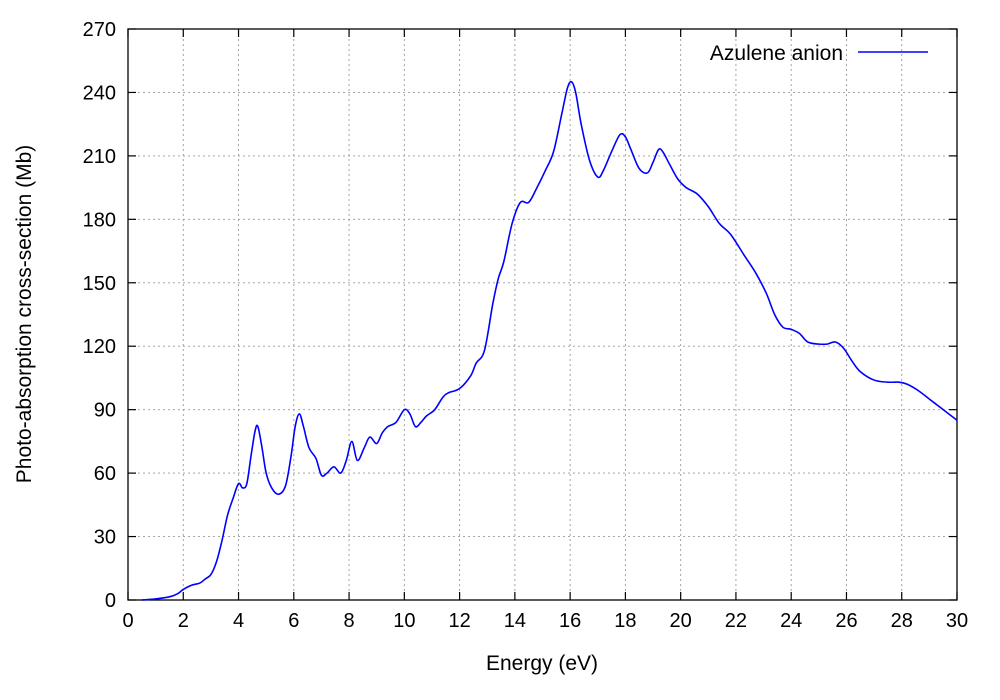 This screenshot has width=1000, height=700. I want to click on x-tick-label: 20, so click(681, 621).